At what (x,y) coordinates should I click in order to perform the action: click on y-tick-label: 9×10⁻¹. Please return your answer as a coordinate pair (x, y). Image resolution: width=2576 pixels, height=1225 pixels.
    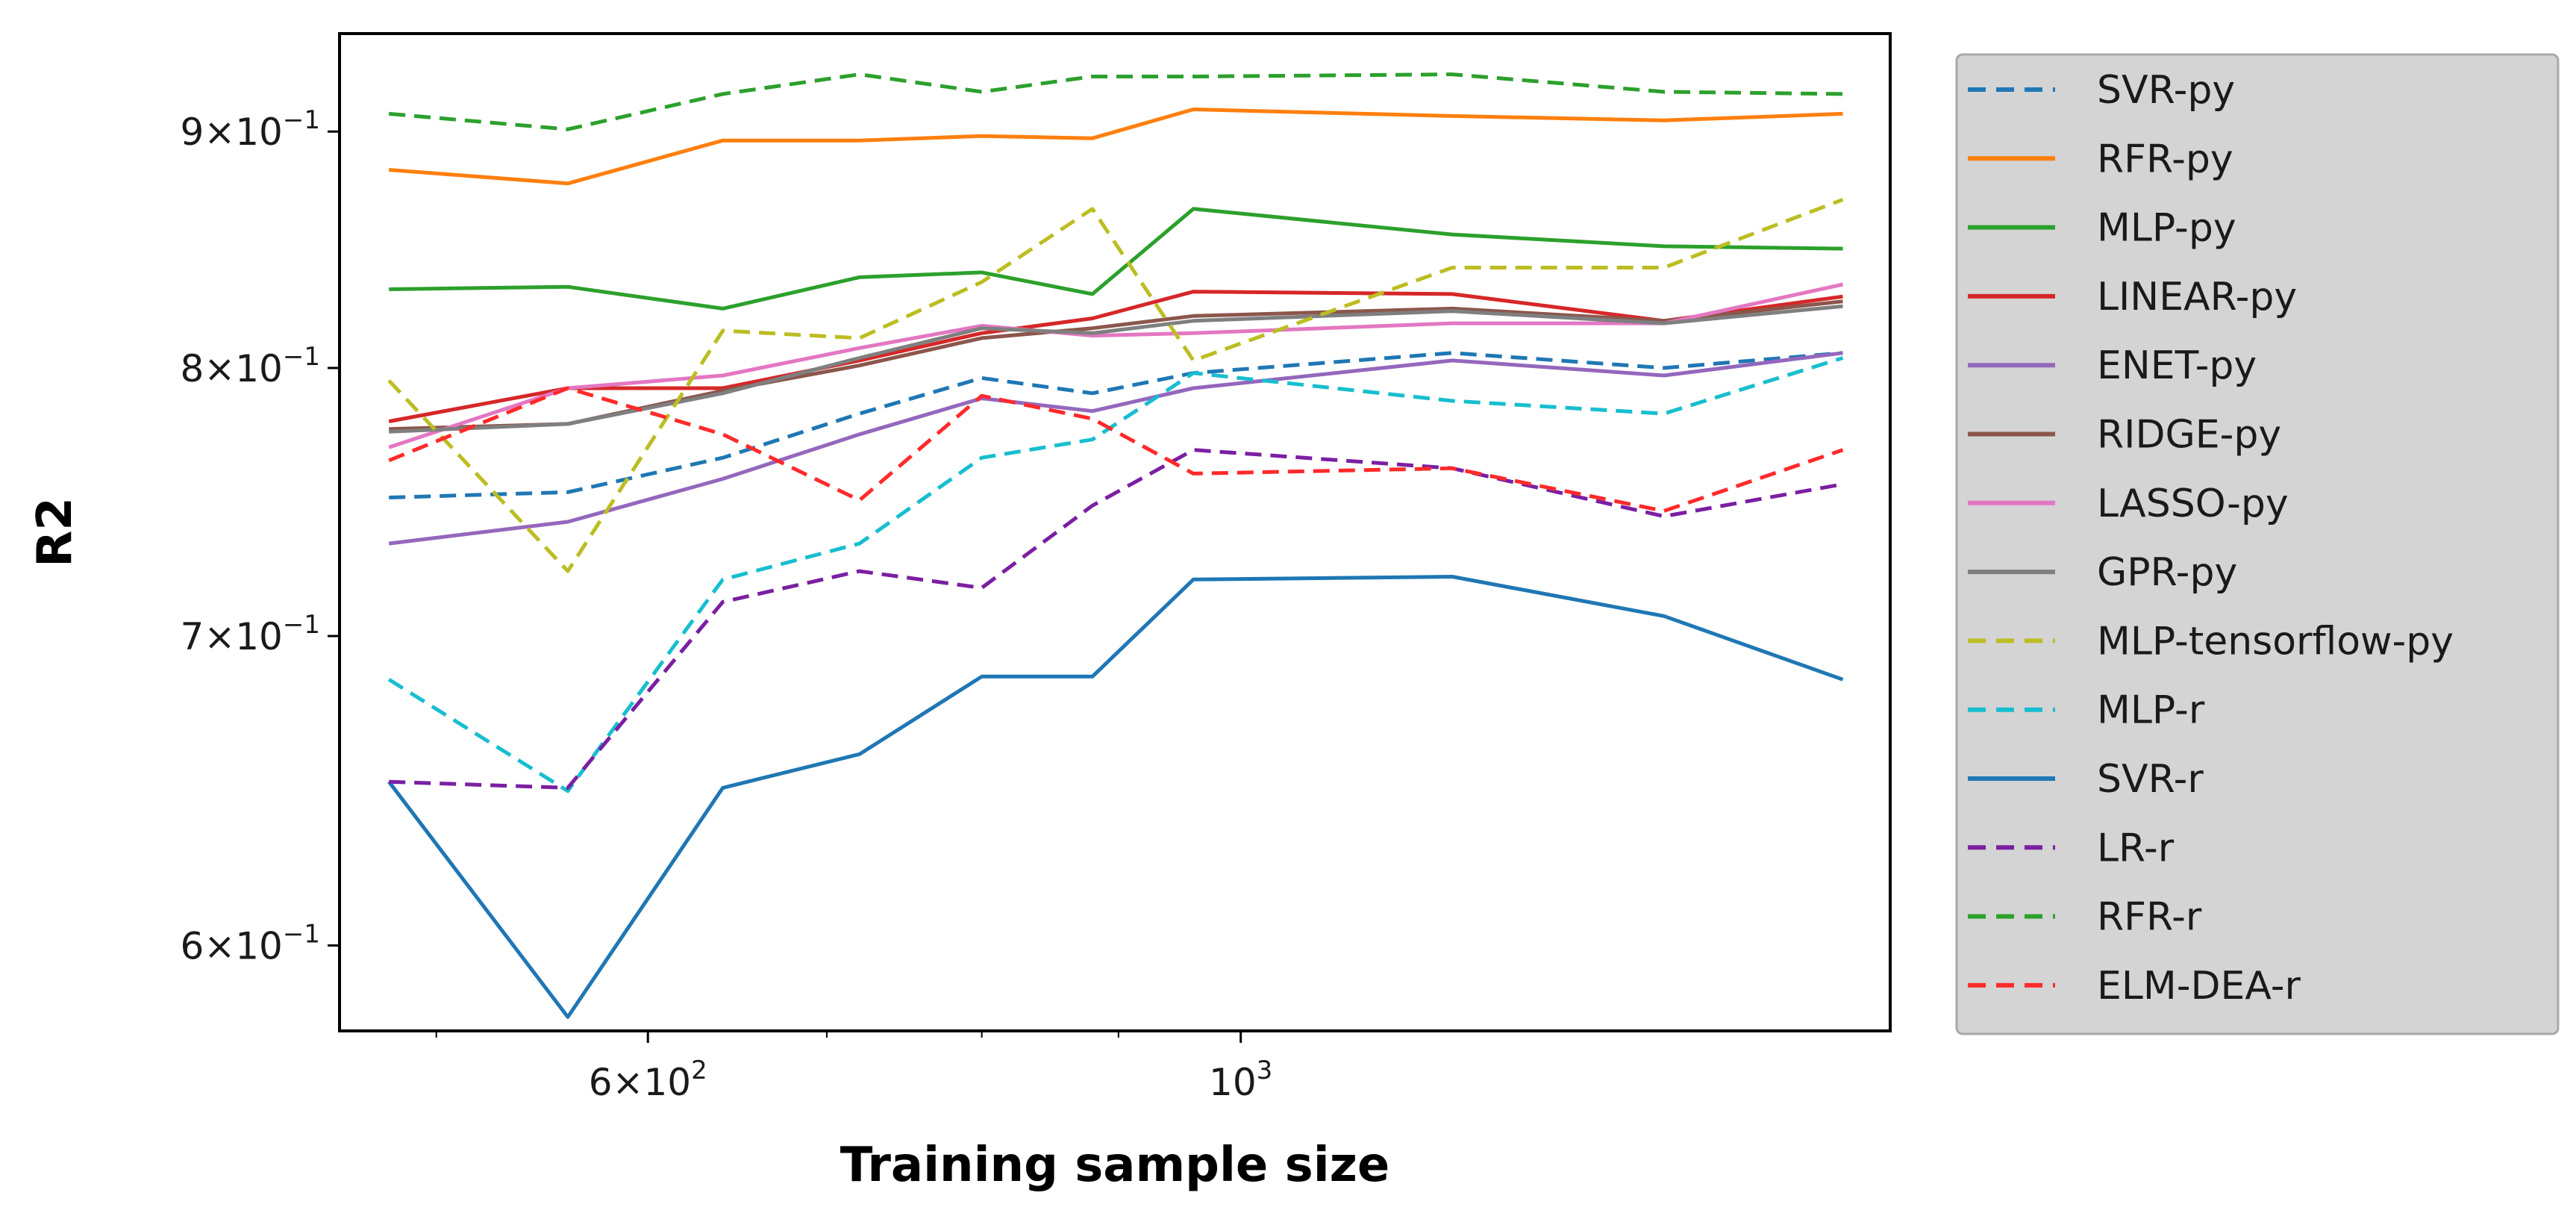
    Looking at the image, I should click on (250, 129).